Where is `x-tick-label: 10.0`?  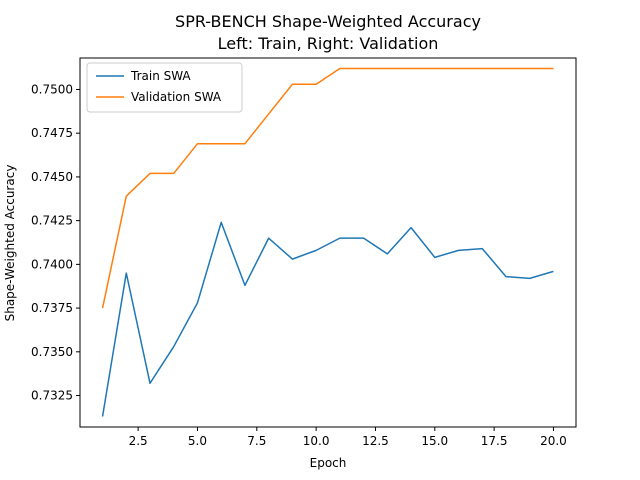 x-tick-label: 10.0 is located at coordinates (316, 441).